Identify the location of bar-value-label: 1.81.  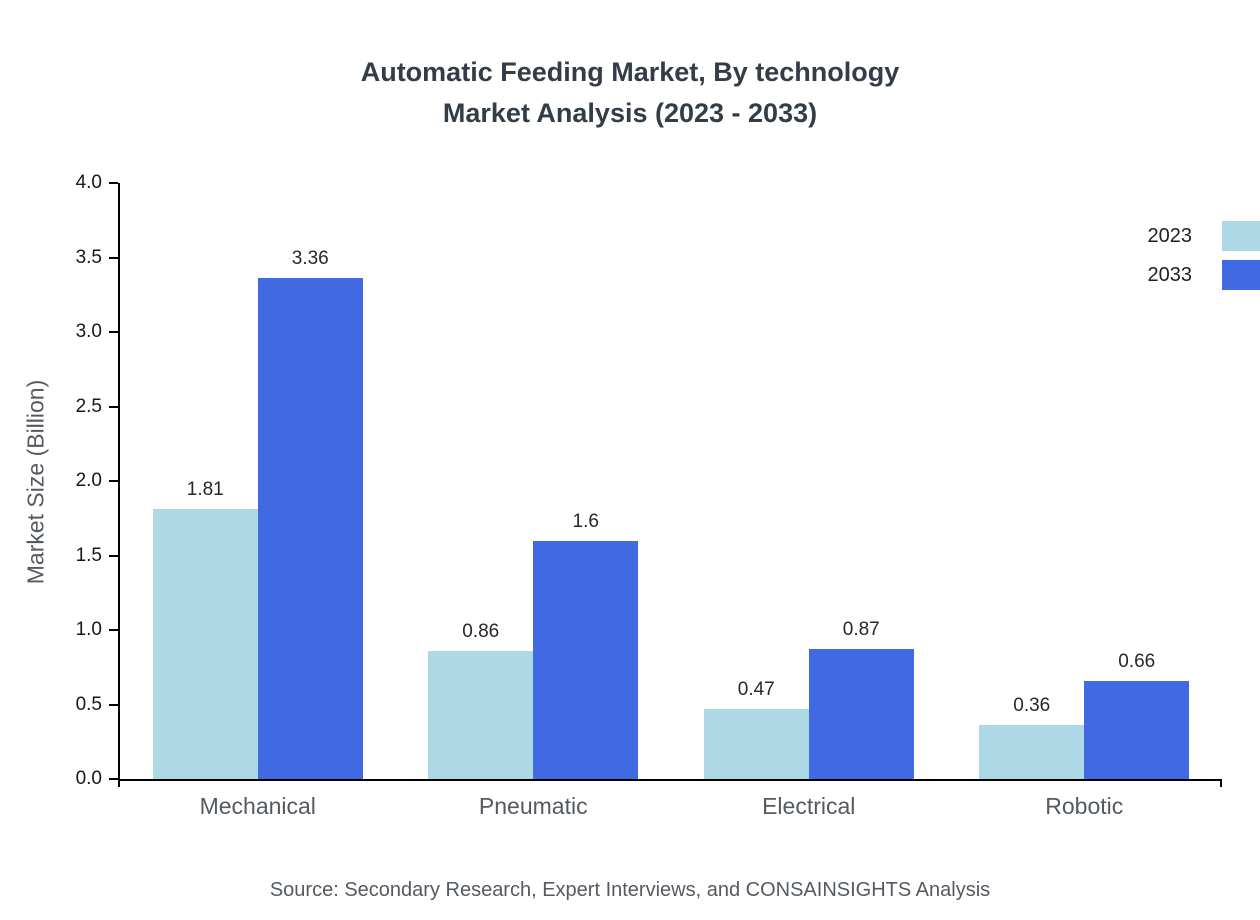
(205, 490).